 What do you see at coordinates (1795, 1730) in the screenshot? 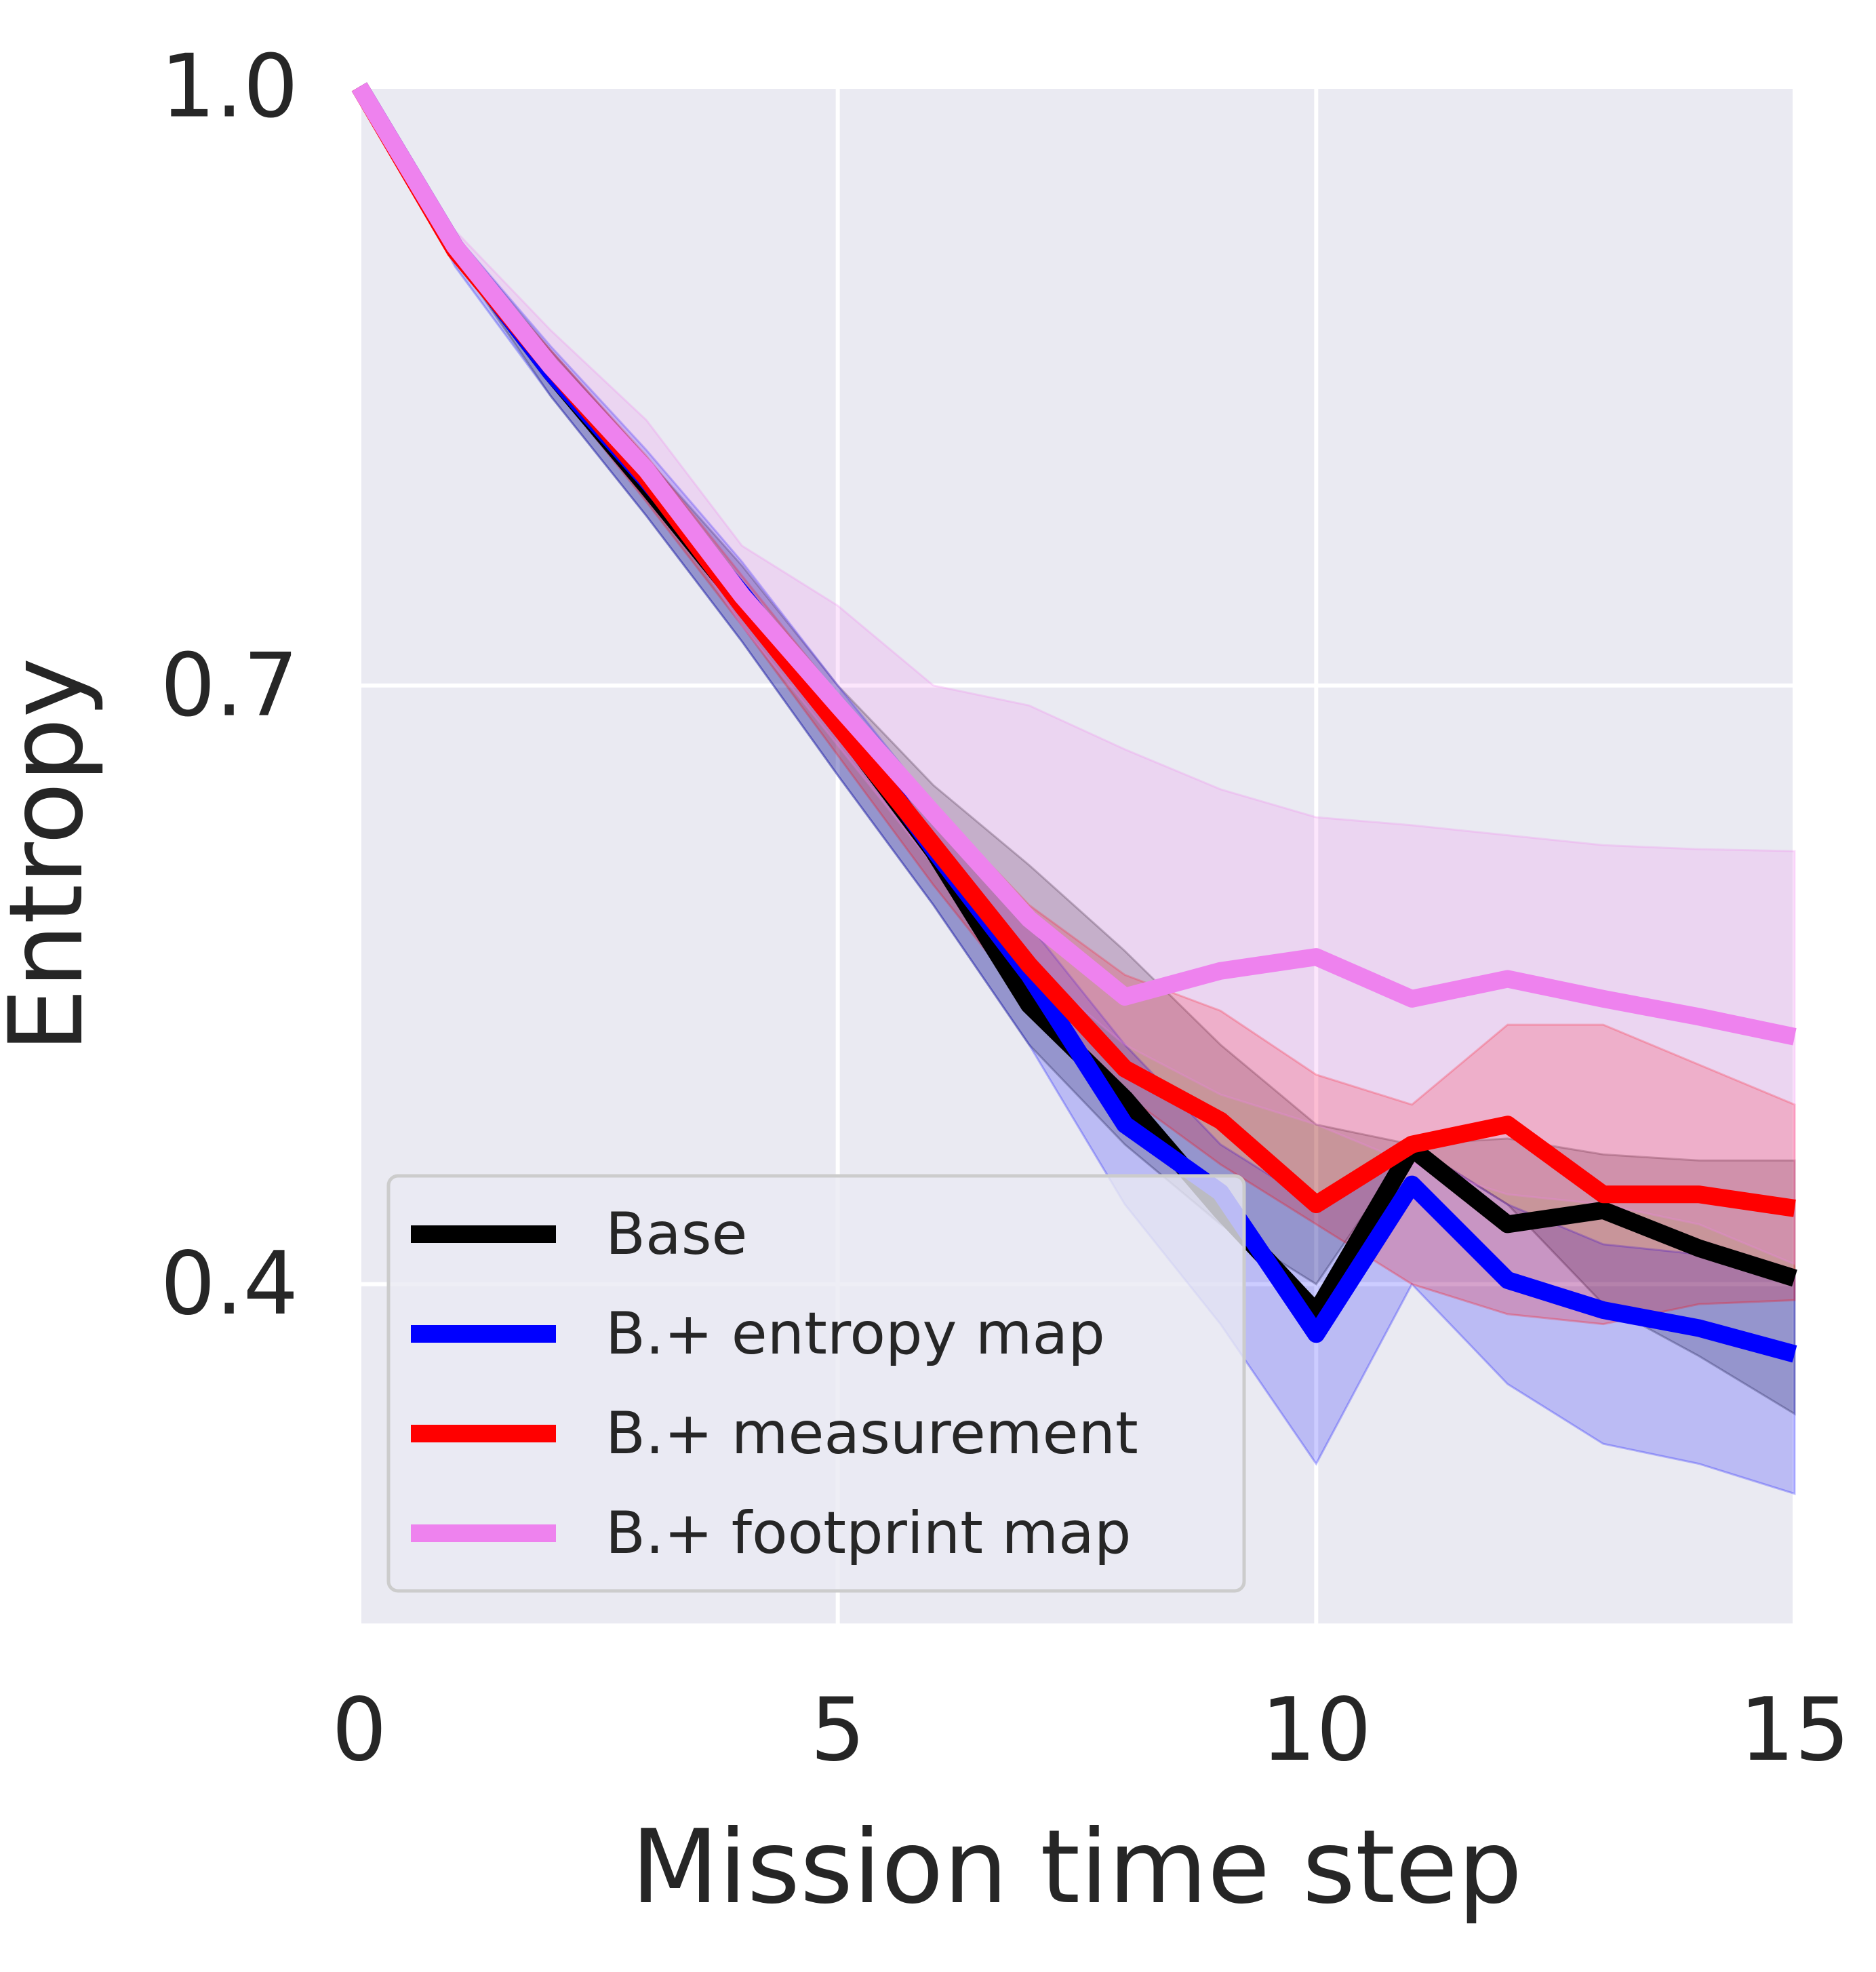
I see `x-tick-label: 15` at bounding box center [1795, 1730].